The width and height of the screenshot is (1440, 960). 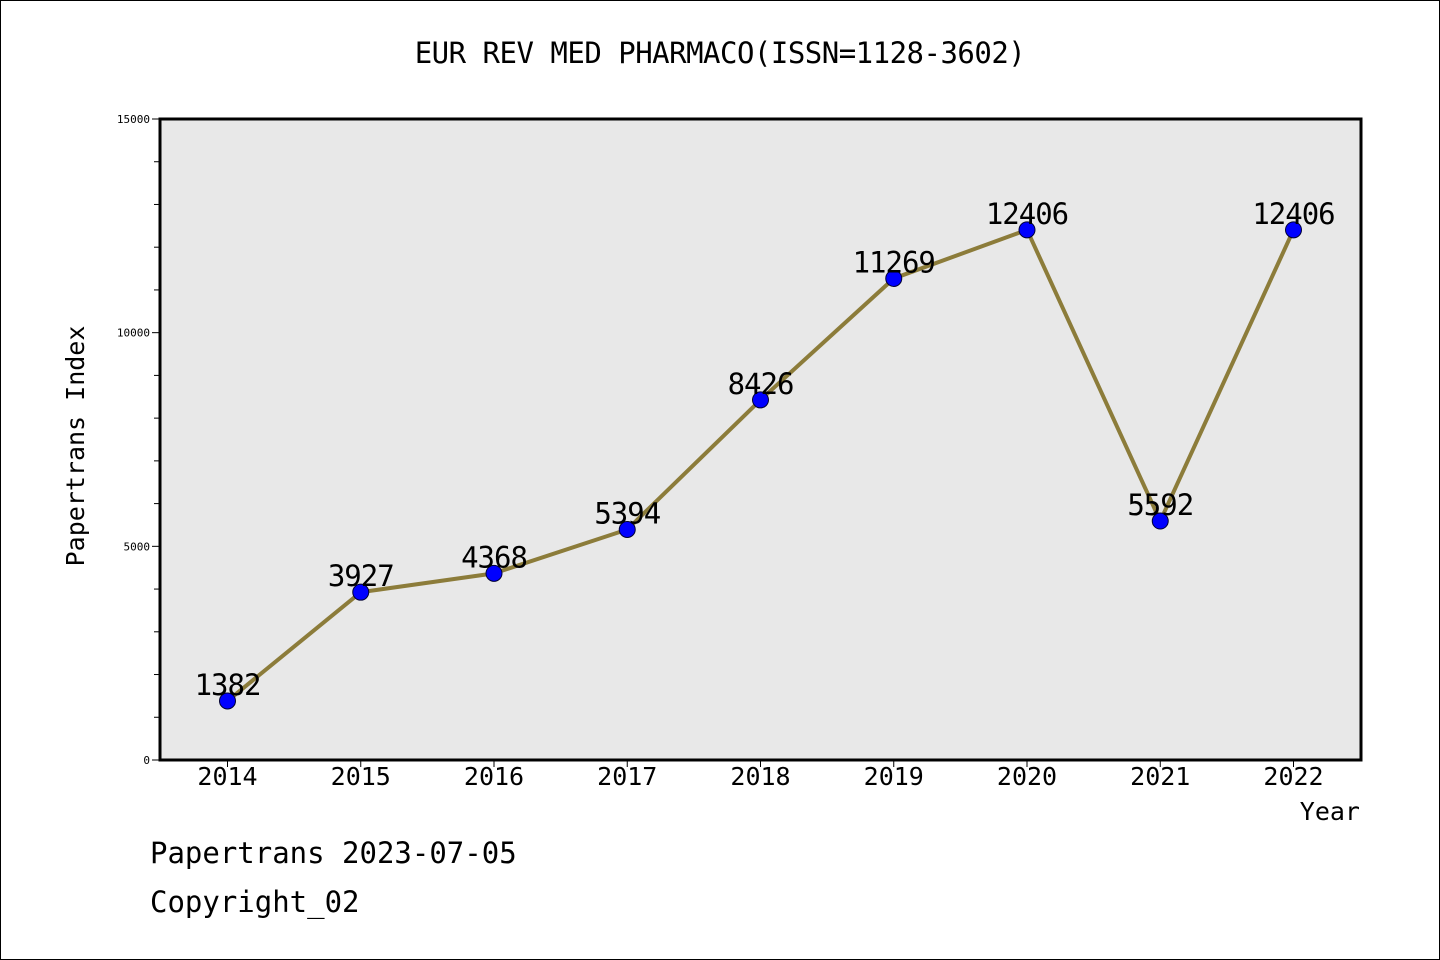 What do you see at coordinates (894, 776) in the screenshot?
I see `x-tick-label: 2019` at bounding box center [894, 776].